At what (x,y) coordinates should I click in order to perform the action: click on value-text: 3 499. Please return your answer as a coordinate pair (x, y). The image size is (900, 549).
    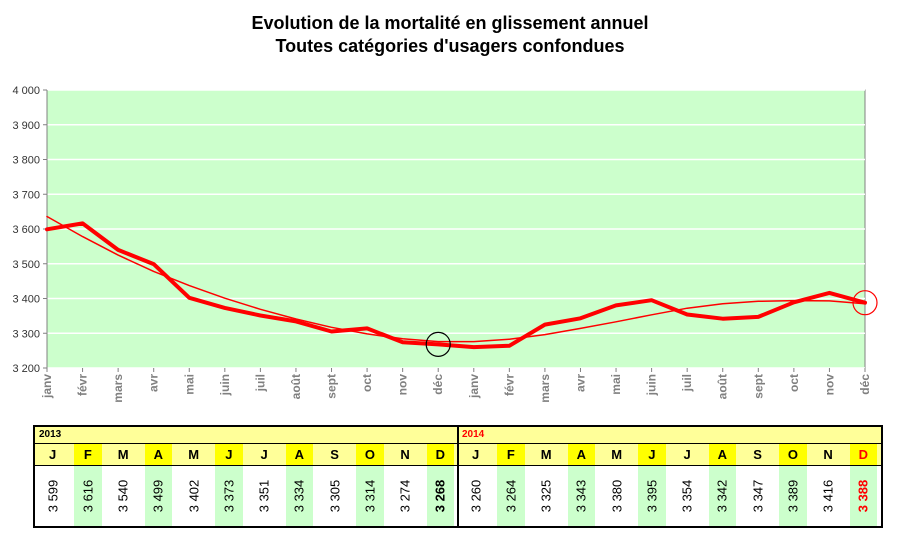
    Looking at the image, I should click on (158, 496).